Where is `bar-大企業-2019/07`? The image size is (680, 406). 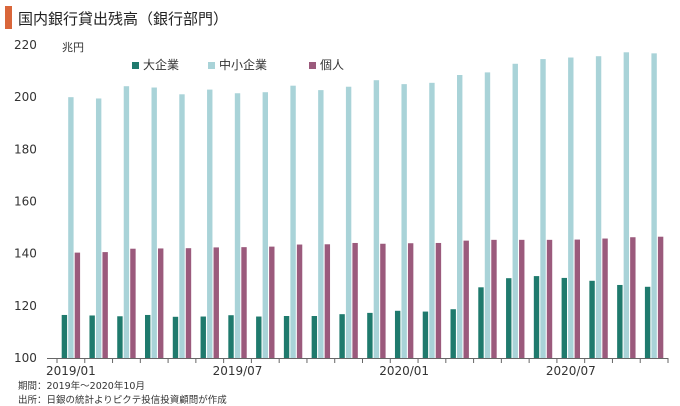 bar-大企業-2019/07 is located at coordinates (231, 336).